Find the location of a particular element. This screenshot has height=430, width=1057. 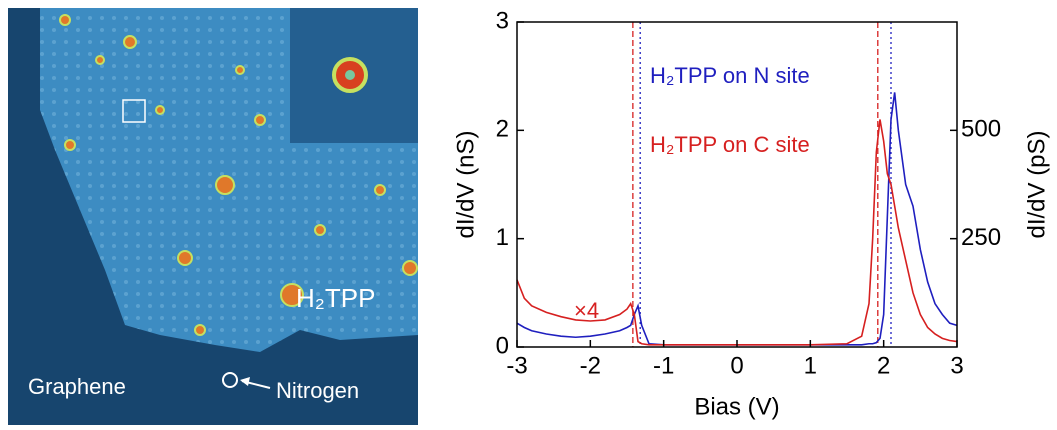

x-tick-label: -1 is located at coordinates (663, 365).